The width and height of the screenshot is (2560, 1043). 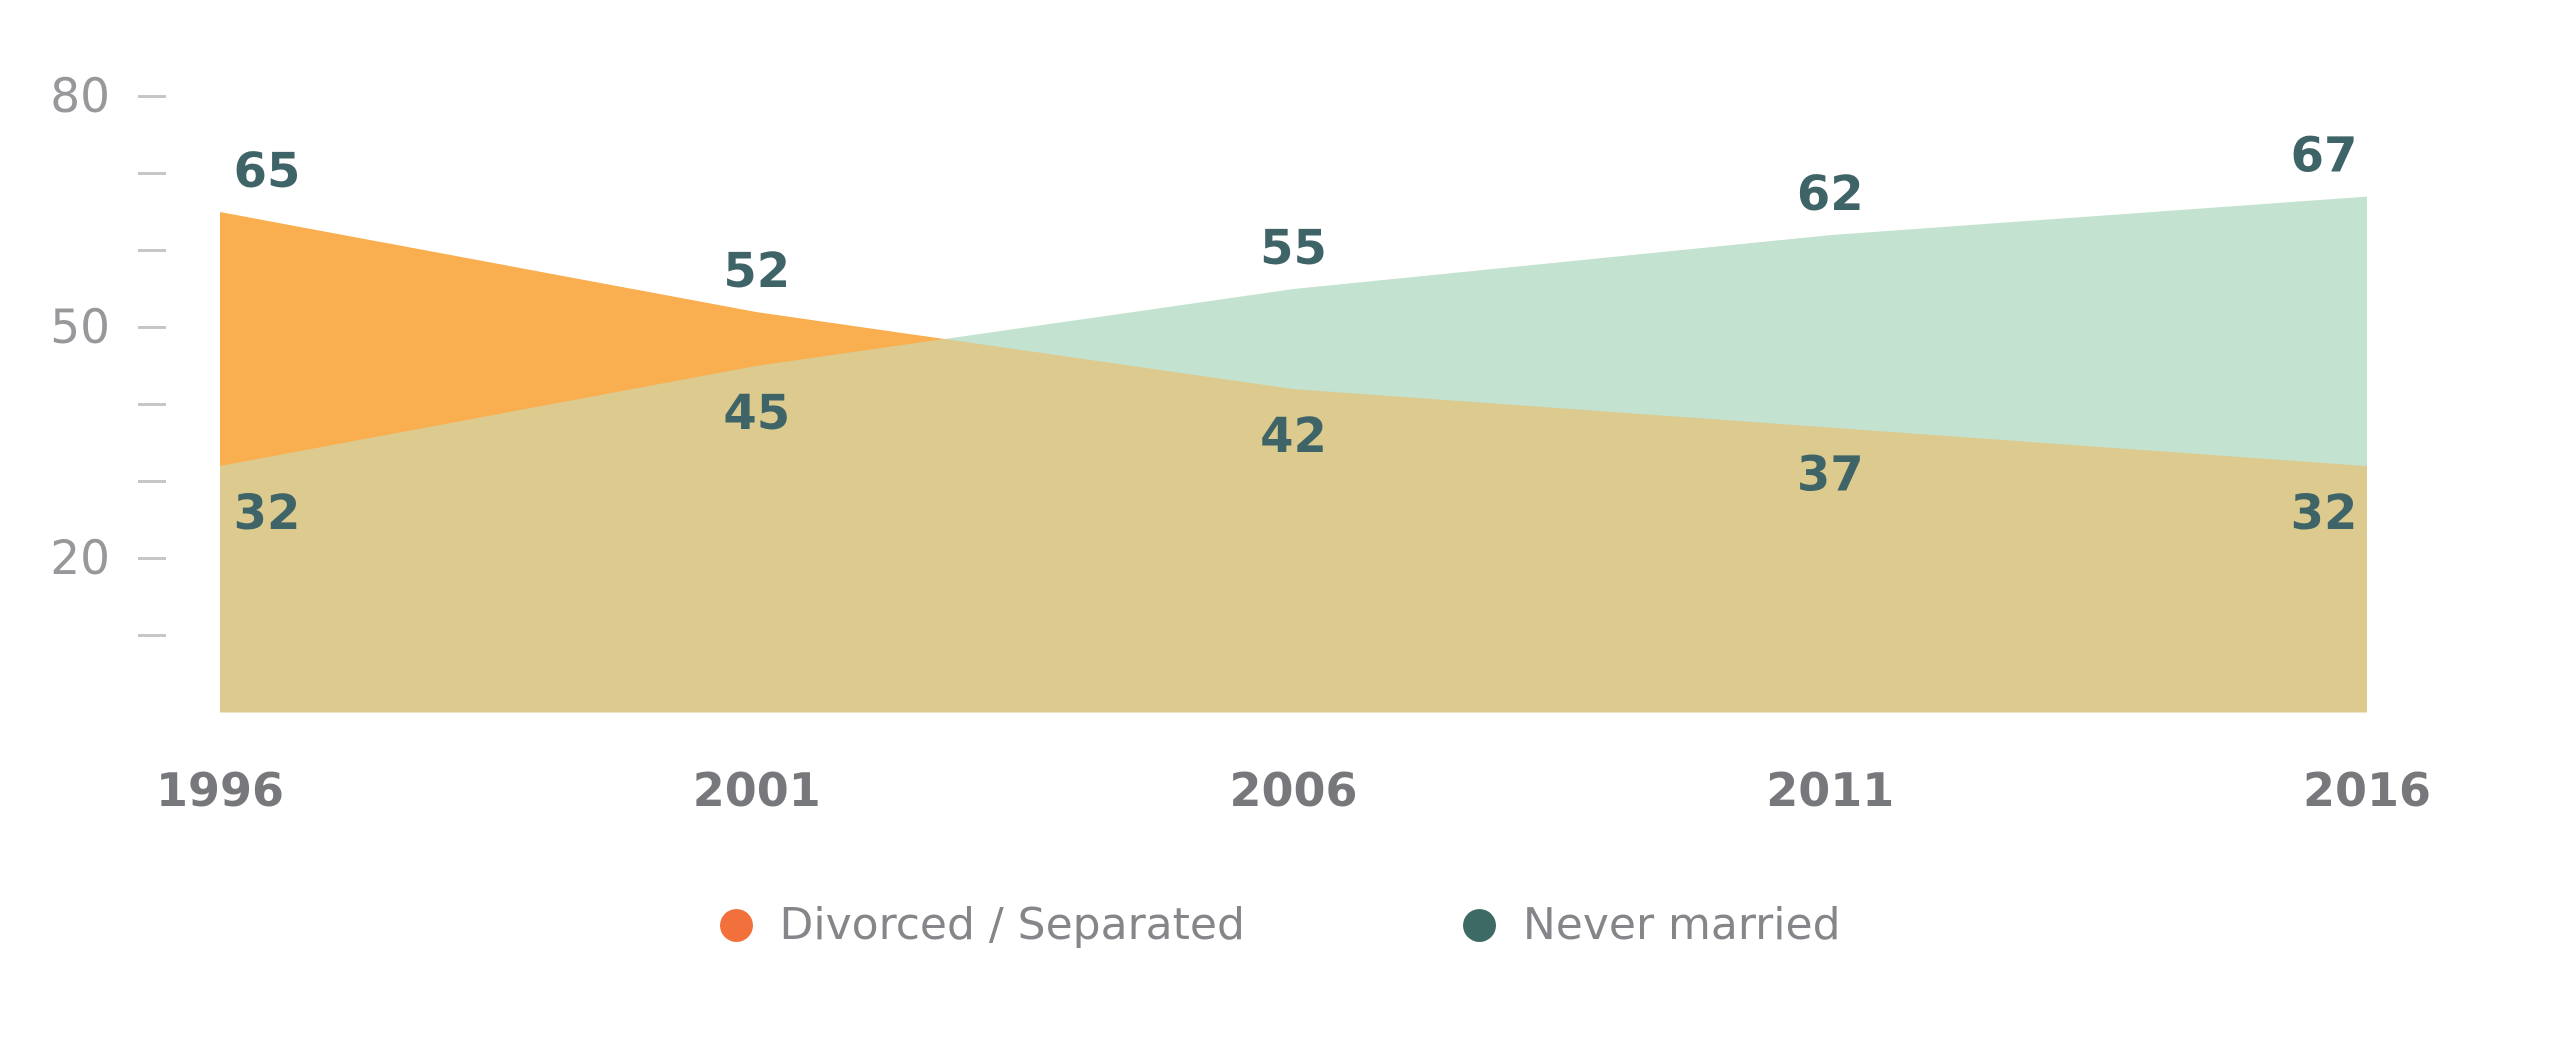 What do you see at coordinates (1012, 924) in the screenshot?
I see `legend-label-divorced-separated: Divorced / Separated` at bounding box center [1012, 924].